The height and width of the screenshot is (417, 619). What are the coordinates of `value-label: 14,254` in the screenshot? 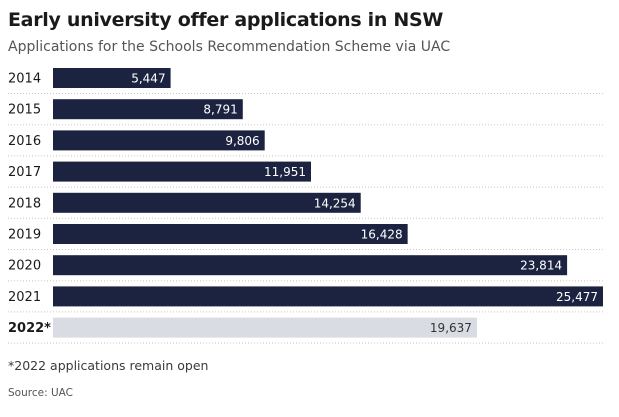 It's located at (335, 203).